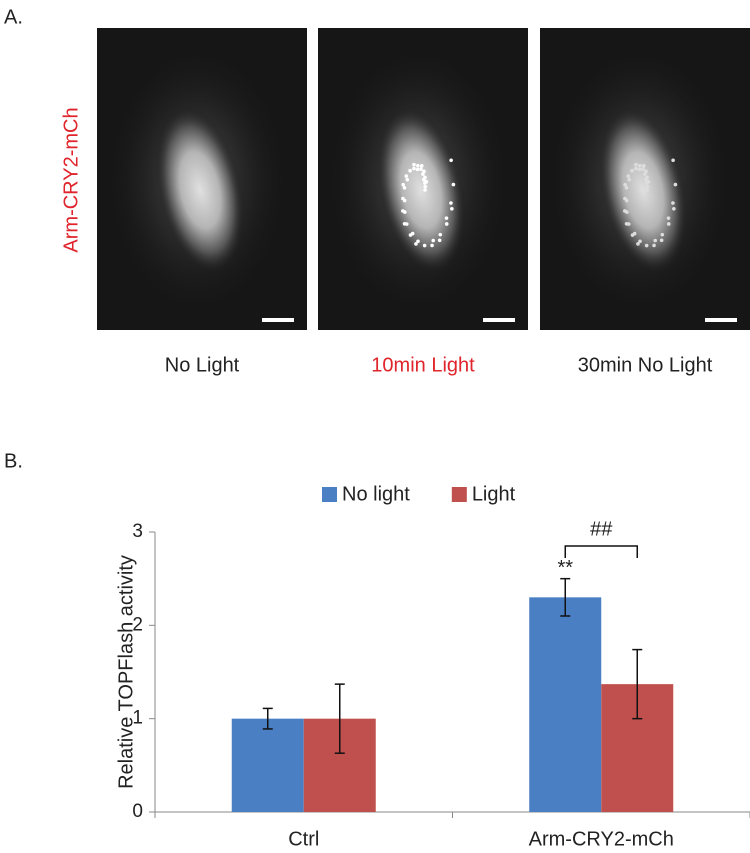 The image size is (750, 853). Describe the element at coordinates (71, 179) in the screenshot. I see `row-label: Arm-CRY2-mCh` at that location.